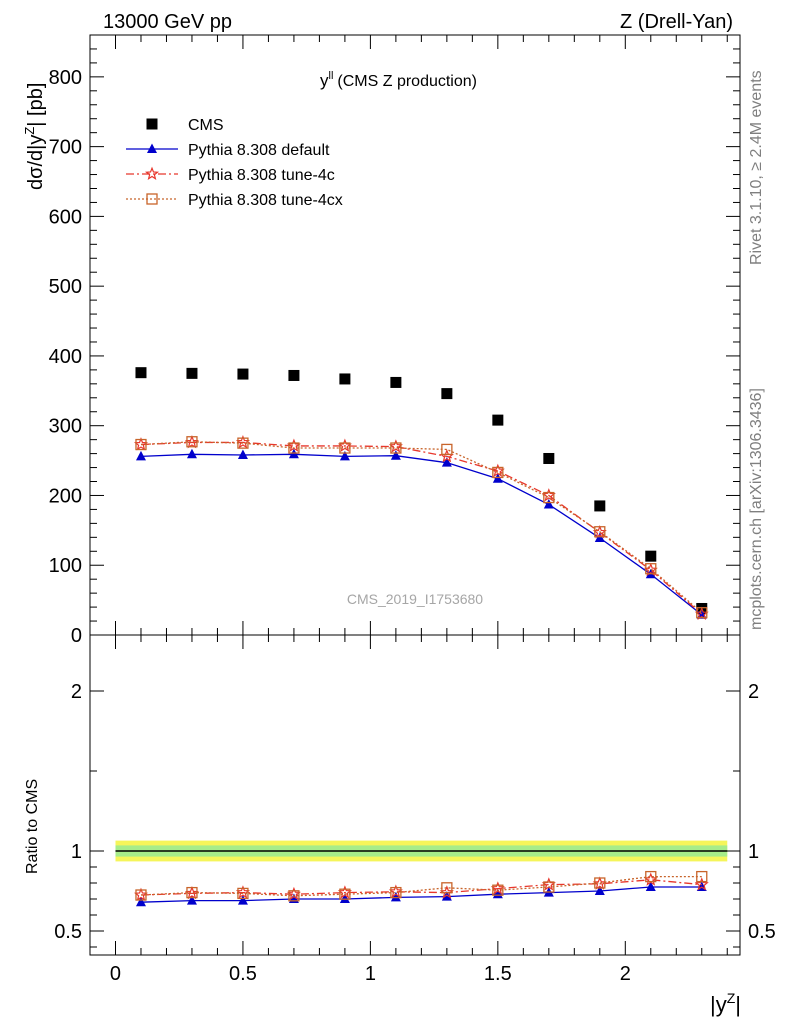 The height and width of the screenshot is (1024, 786). What do you see at coordinates (76, 692) in the screenshot?
I see `ratio-ytick-label-left: 2` at bounding box center [76, 692].